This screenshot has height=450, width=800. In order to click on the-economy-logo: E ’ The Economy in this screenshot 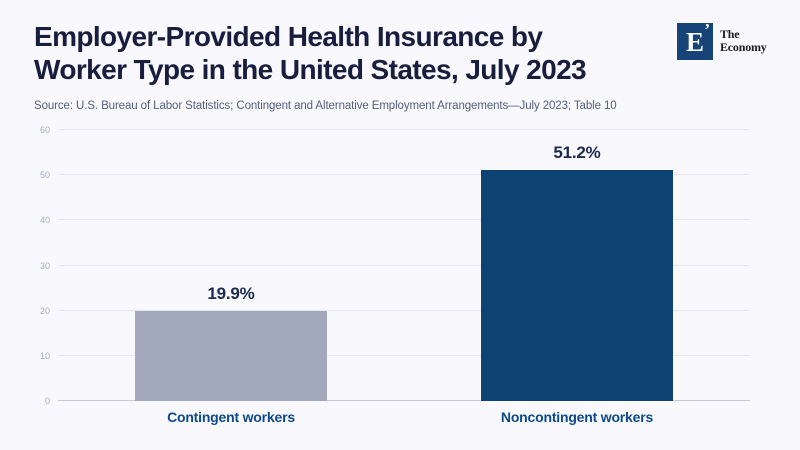, I will do `click(722, 40)`.